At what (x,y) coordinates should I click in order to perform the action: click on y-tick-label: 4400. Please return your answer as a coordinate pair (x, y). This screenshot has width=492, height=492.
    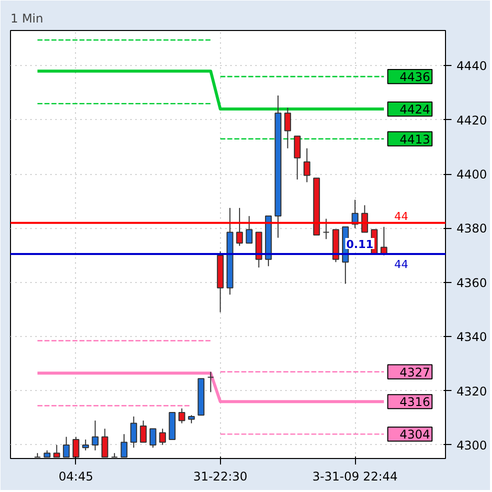
    Looking at the image, I should click on (472, 175).